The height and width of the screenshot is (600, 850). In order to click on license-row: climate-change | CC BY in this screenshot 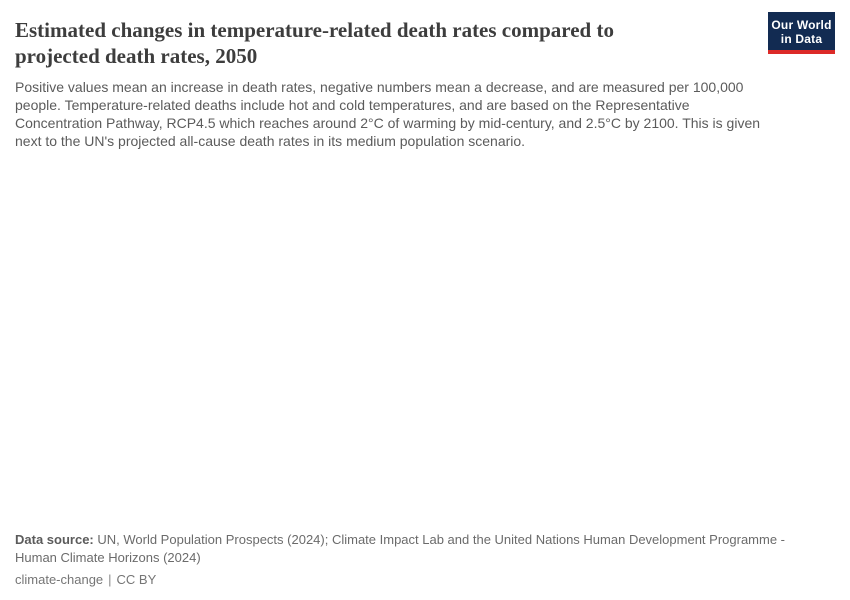, I will do `click(425, 579)`.